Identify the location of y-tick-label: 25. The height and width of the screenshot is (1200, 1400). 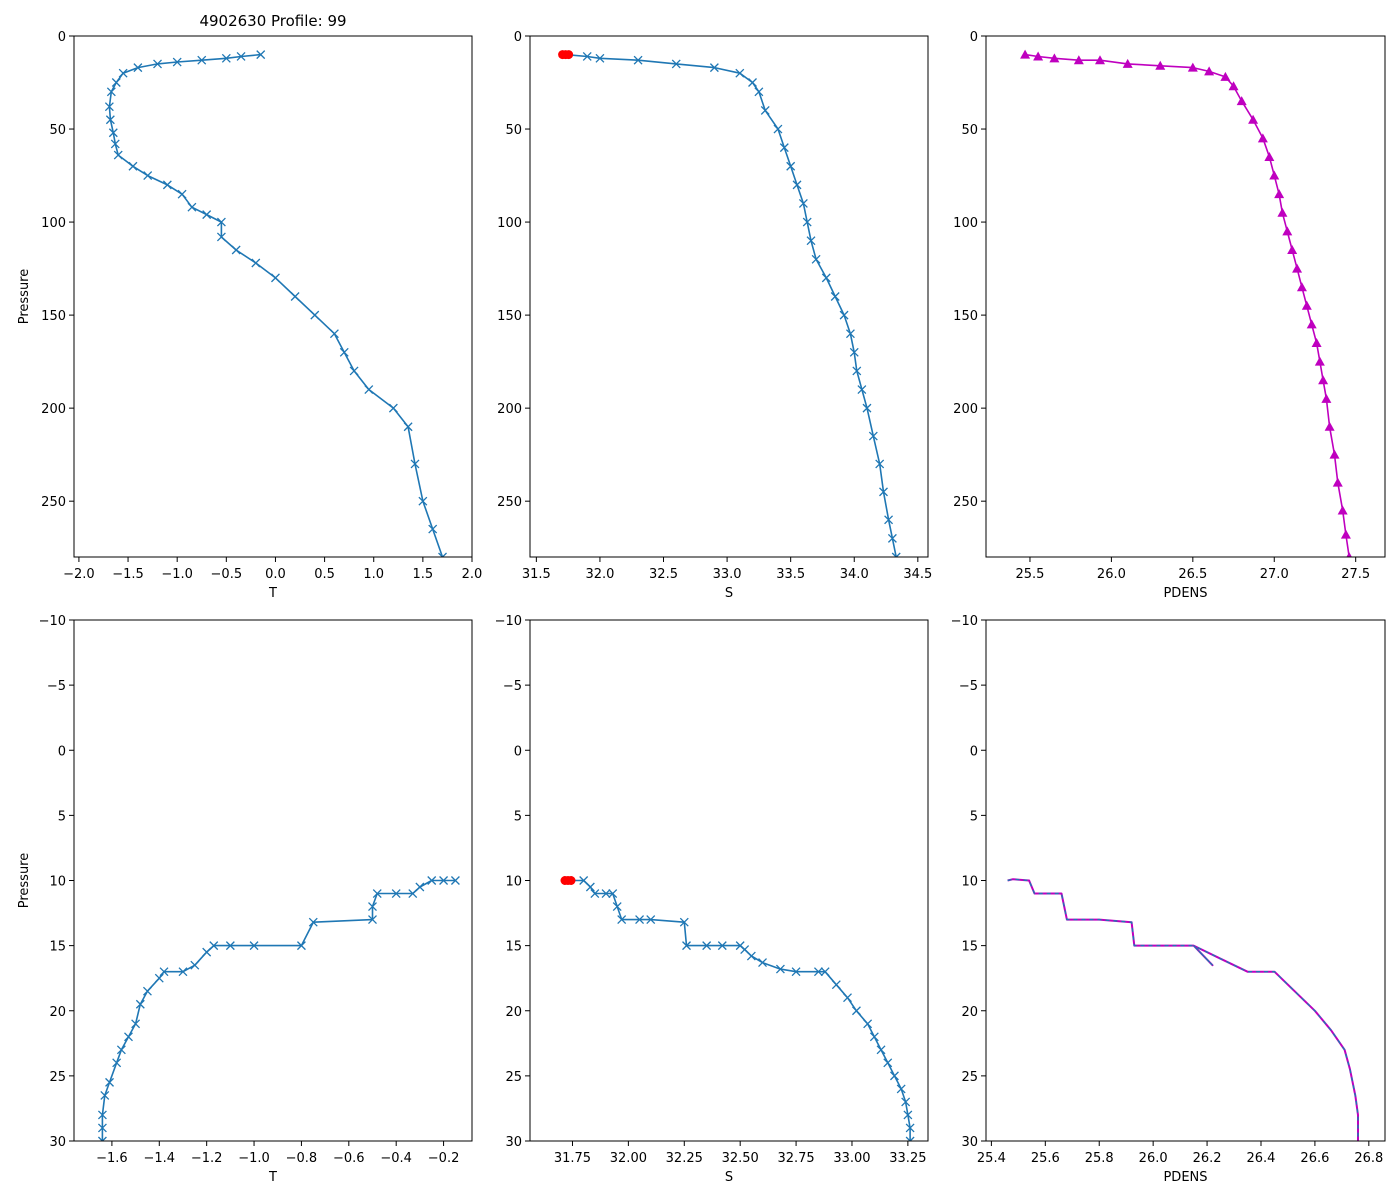
(513, 1077).